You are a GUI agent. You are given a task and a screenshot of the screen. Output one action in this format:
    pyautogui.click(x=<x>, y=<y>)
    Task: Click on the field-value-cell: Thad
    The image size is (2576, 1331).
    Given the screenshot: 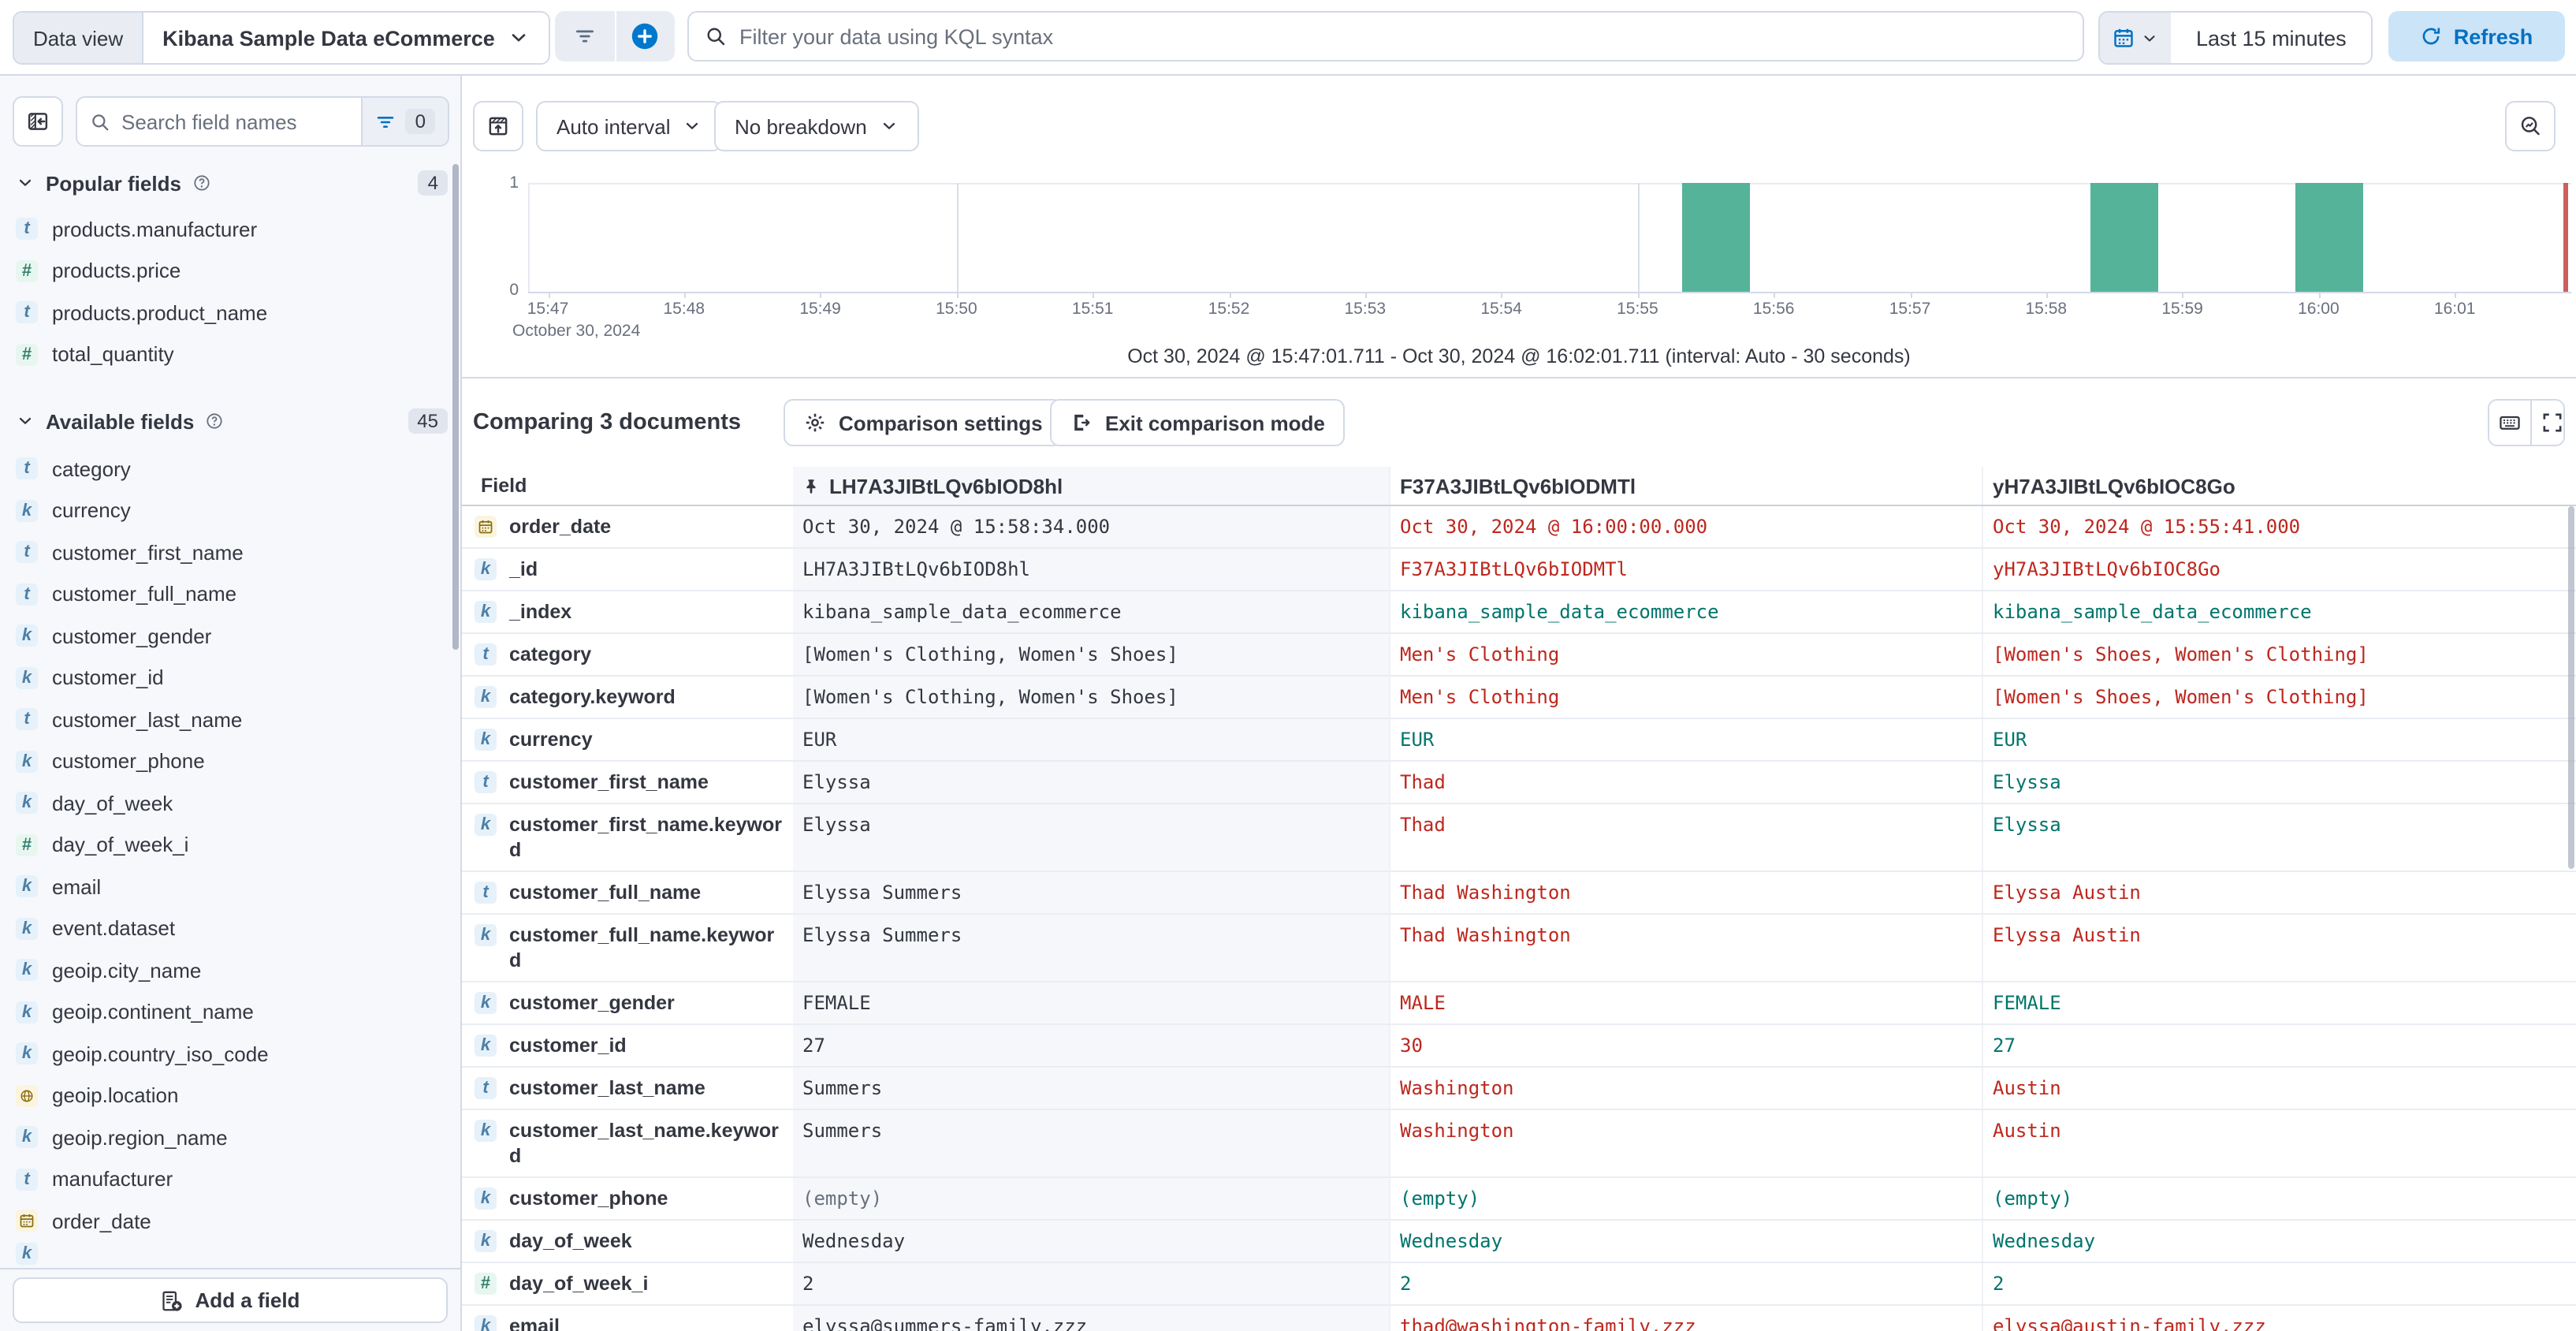 What is the action you would take?
    pyautogui.click(x=1685, y=837)
    